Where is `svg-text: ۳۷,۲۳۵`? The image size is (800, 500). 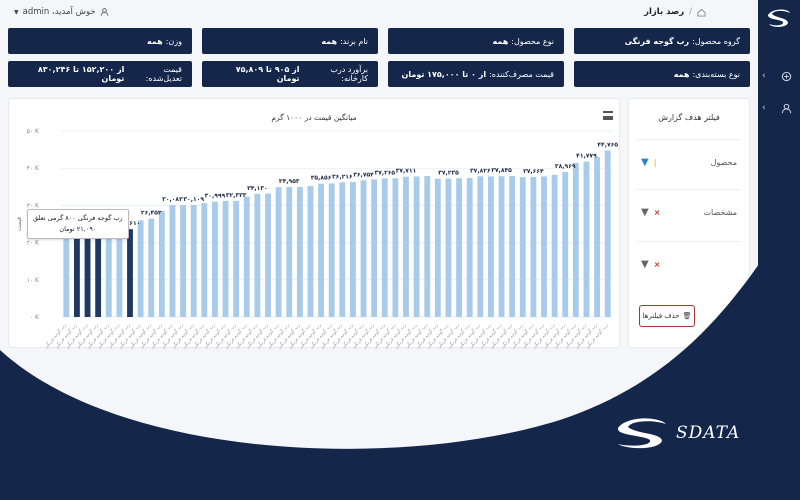
svg-text: ۳۷,۲۳۵ is located at coordinates (448, 172).